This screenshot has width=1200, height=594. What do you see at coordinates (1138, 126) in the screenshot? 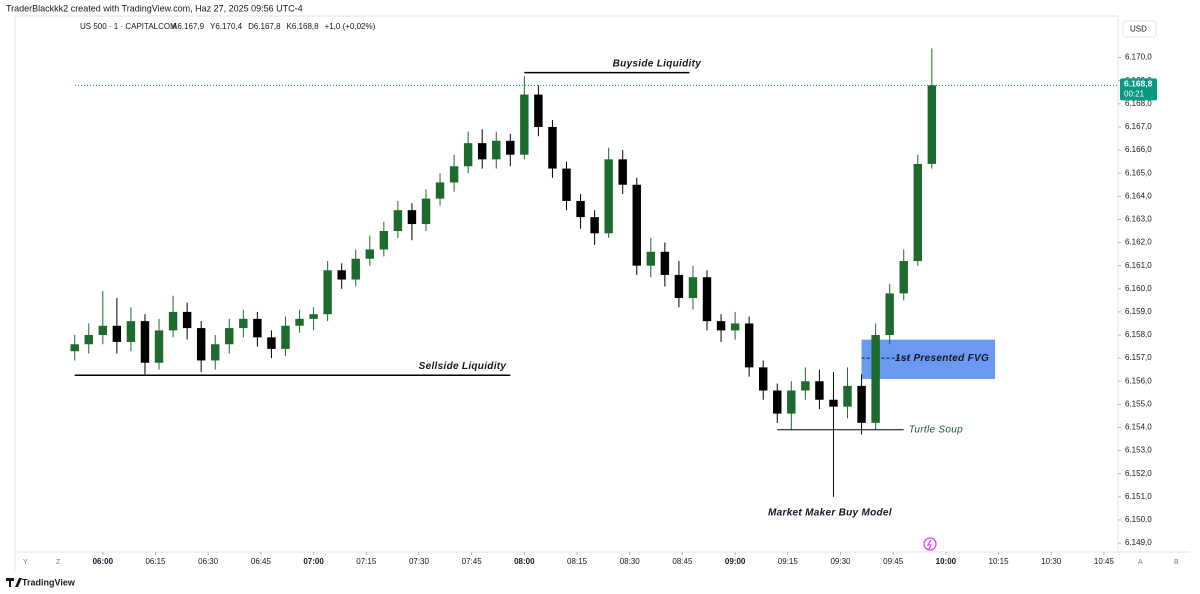
I see `y-tick-label: 6.167,0` at bounding box center [1138, 126].